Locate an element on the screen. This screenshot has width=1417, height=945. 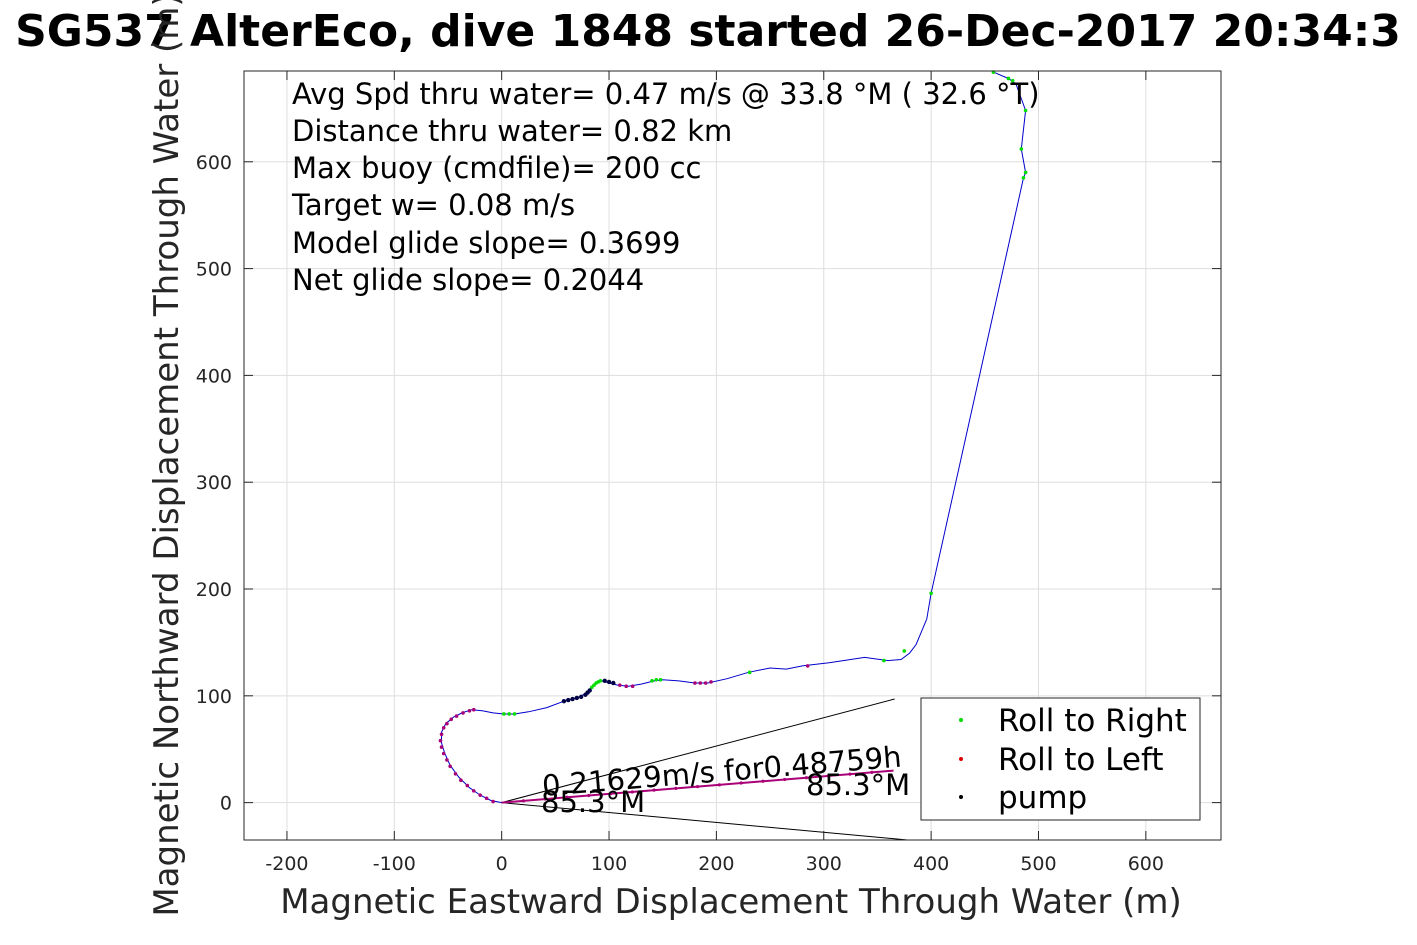
info-net-glide-slope: Net glide slope= 0.2044 is located at coordinates (468, 280).